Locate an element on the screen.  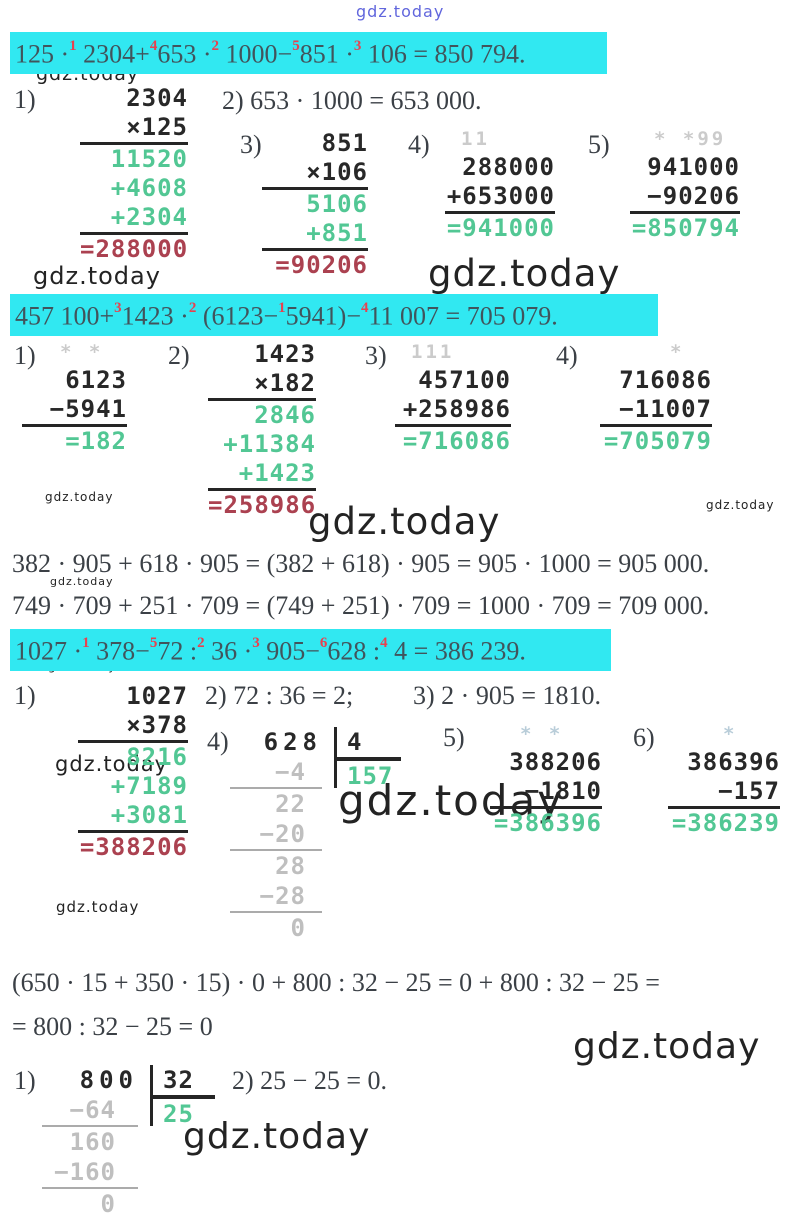
quotient: 25 is located at coordinates (178, 1114).